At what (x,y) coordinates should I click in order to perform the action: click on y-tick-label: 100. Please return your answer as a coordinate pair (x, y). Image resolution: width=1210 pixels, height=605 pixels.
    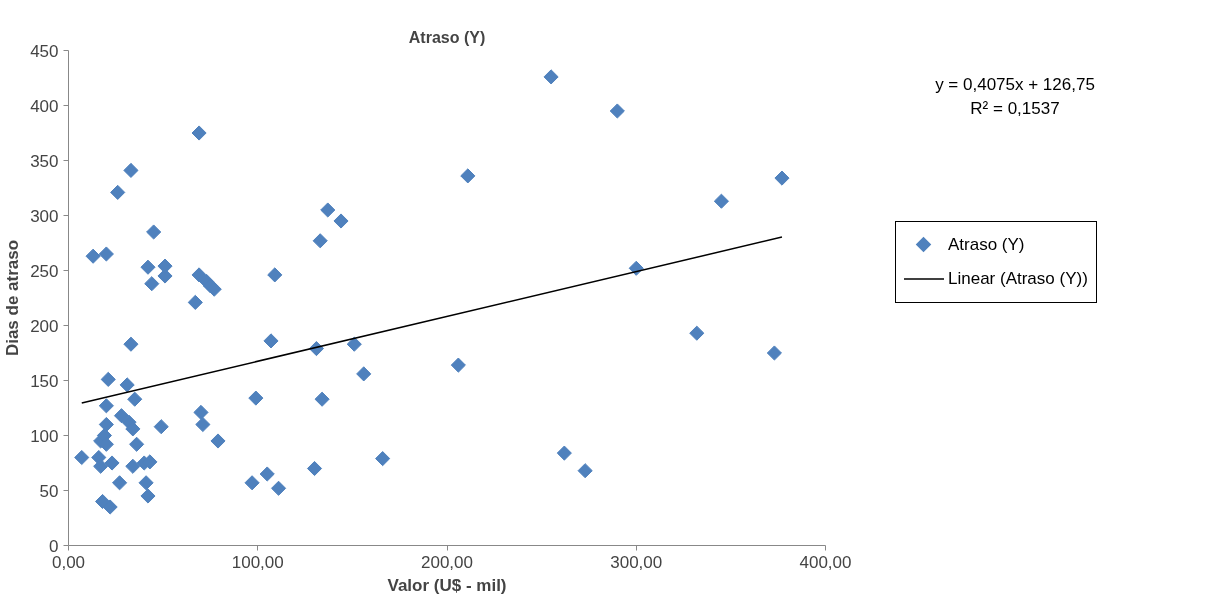
    Looking at the image, I should click on (44, 436).